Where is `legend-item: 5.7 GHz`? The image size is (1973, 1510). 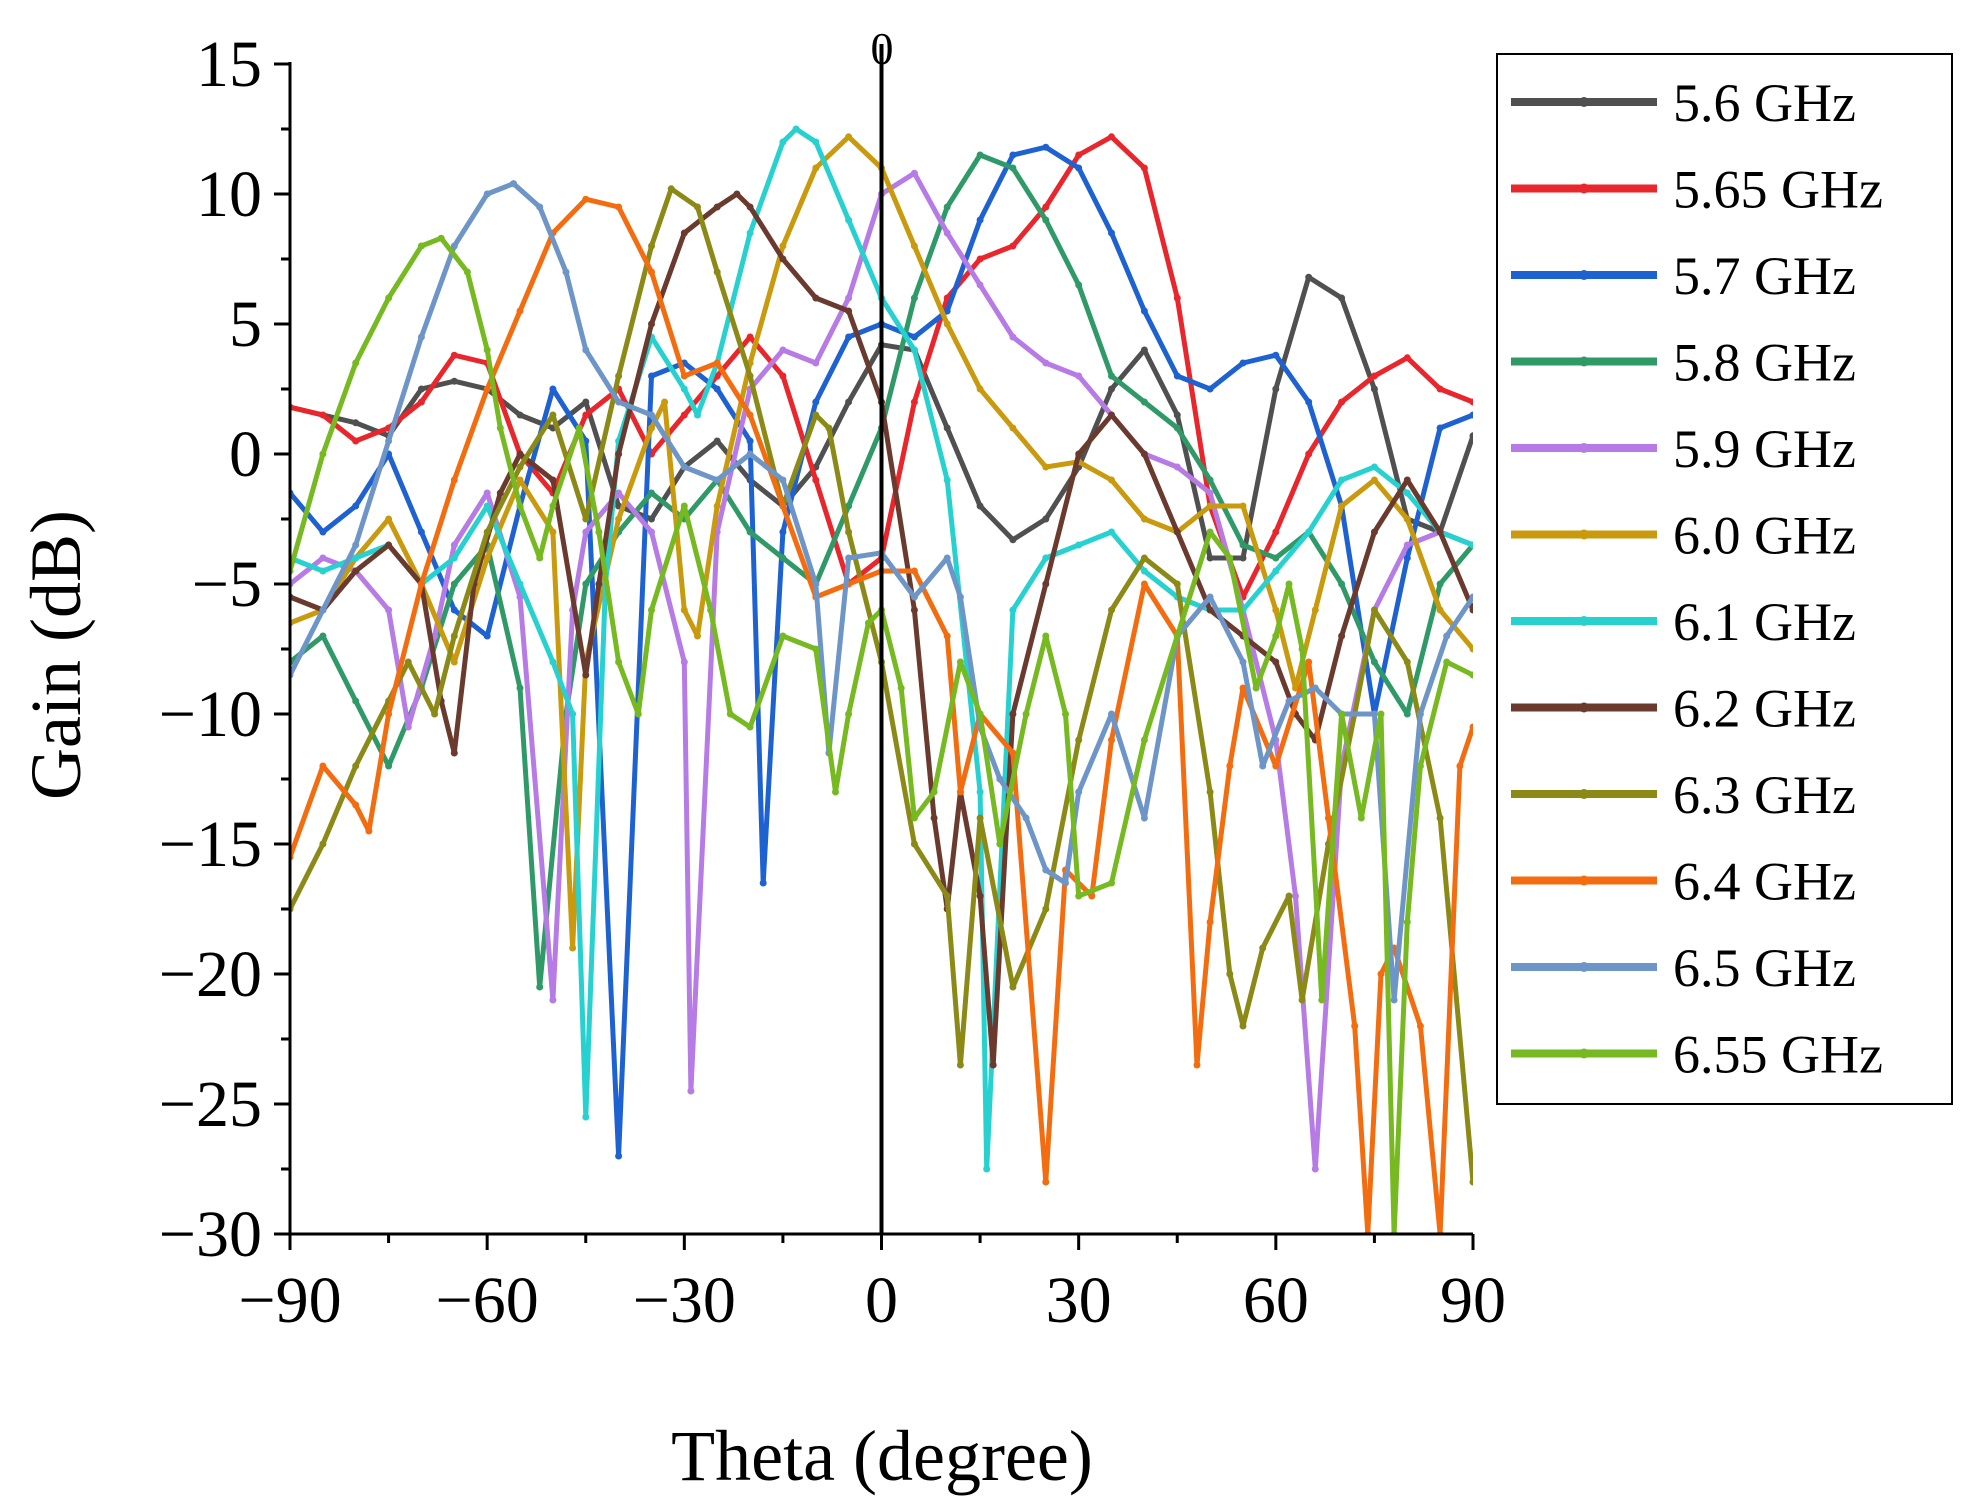 legend-item: 5.7 GHz is located at coordinates (1683, 276).